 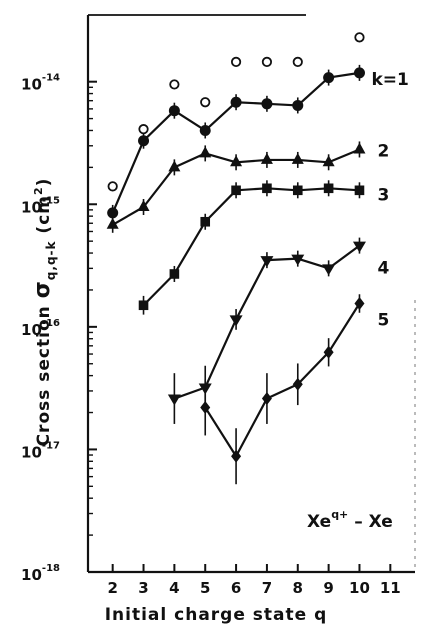 I want to click on x-tick-label: 2, so click(x=112, y=588).